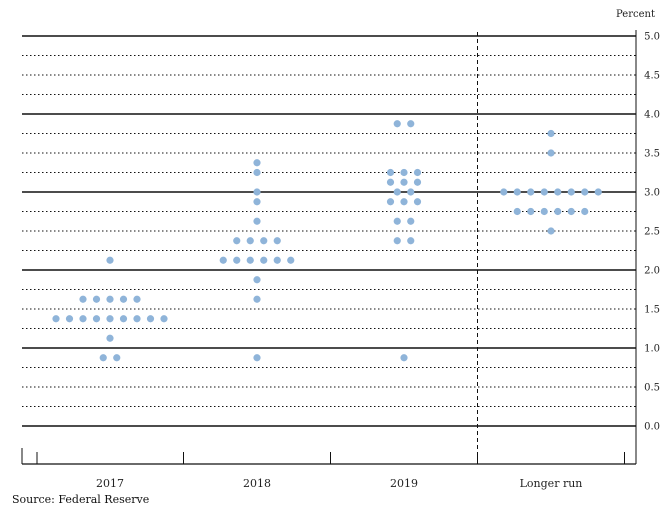 The width and height of the screenshot is (672, 514). I want to click on y-tick-label: 3.5, so click(652, 154).